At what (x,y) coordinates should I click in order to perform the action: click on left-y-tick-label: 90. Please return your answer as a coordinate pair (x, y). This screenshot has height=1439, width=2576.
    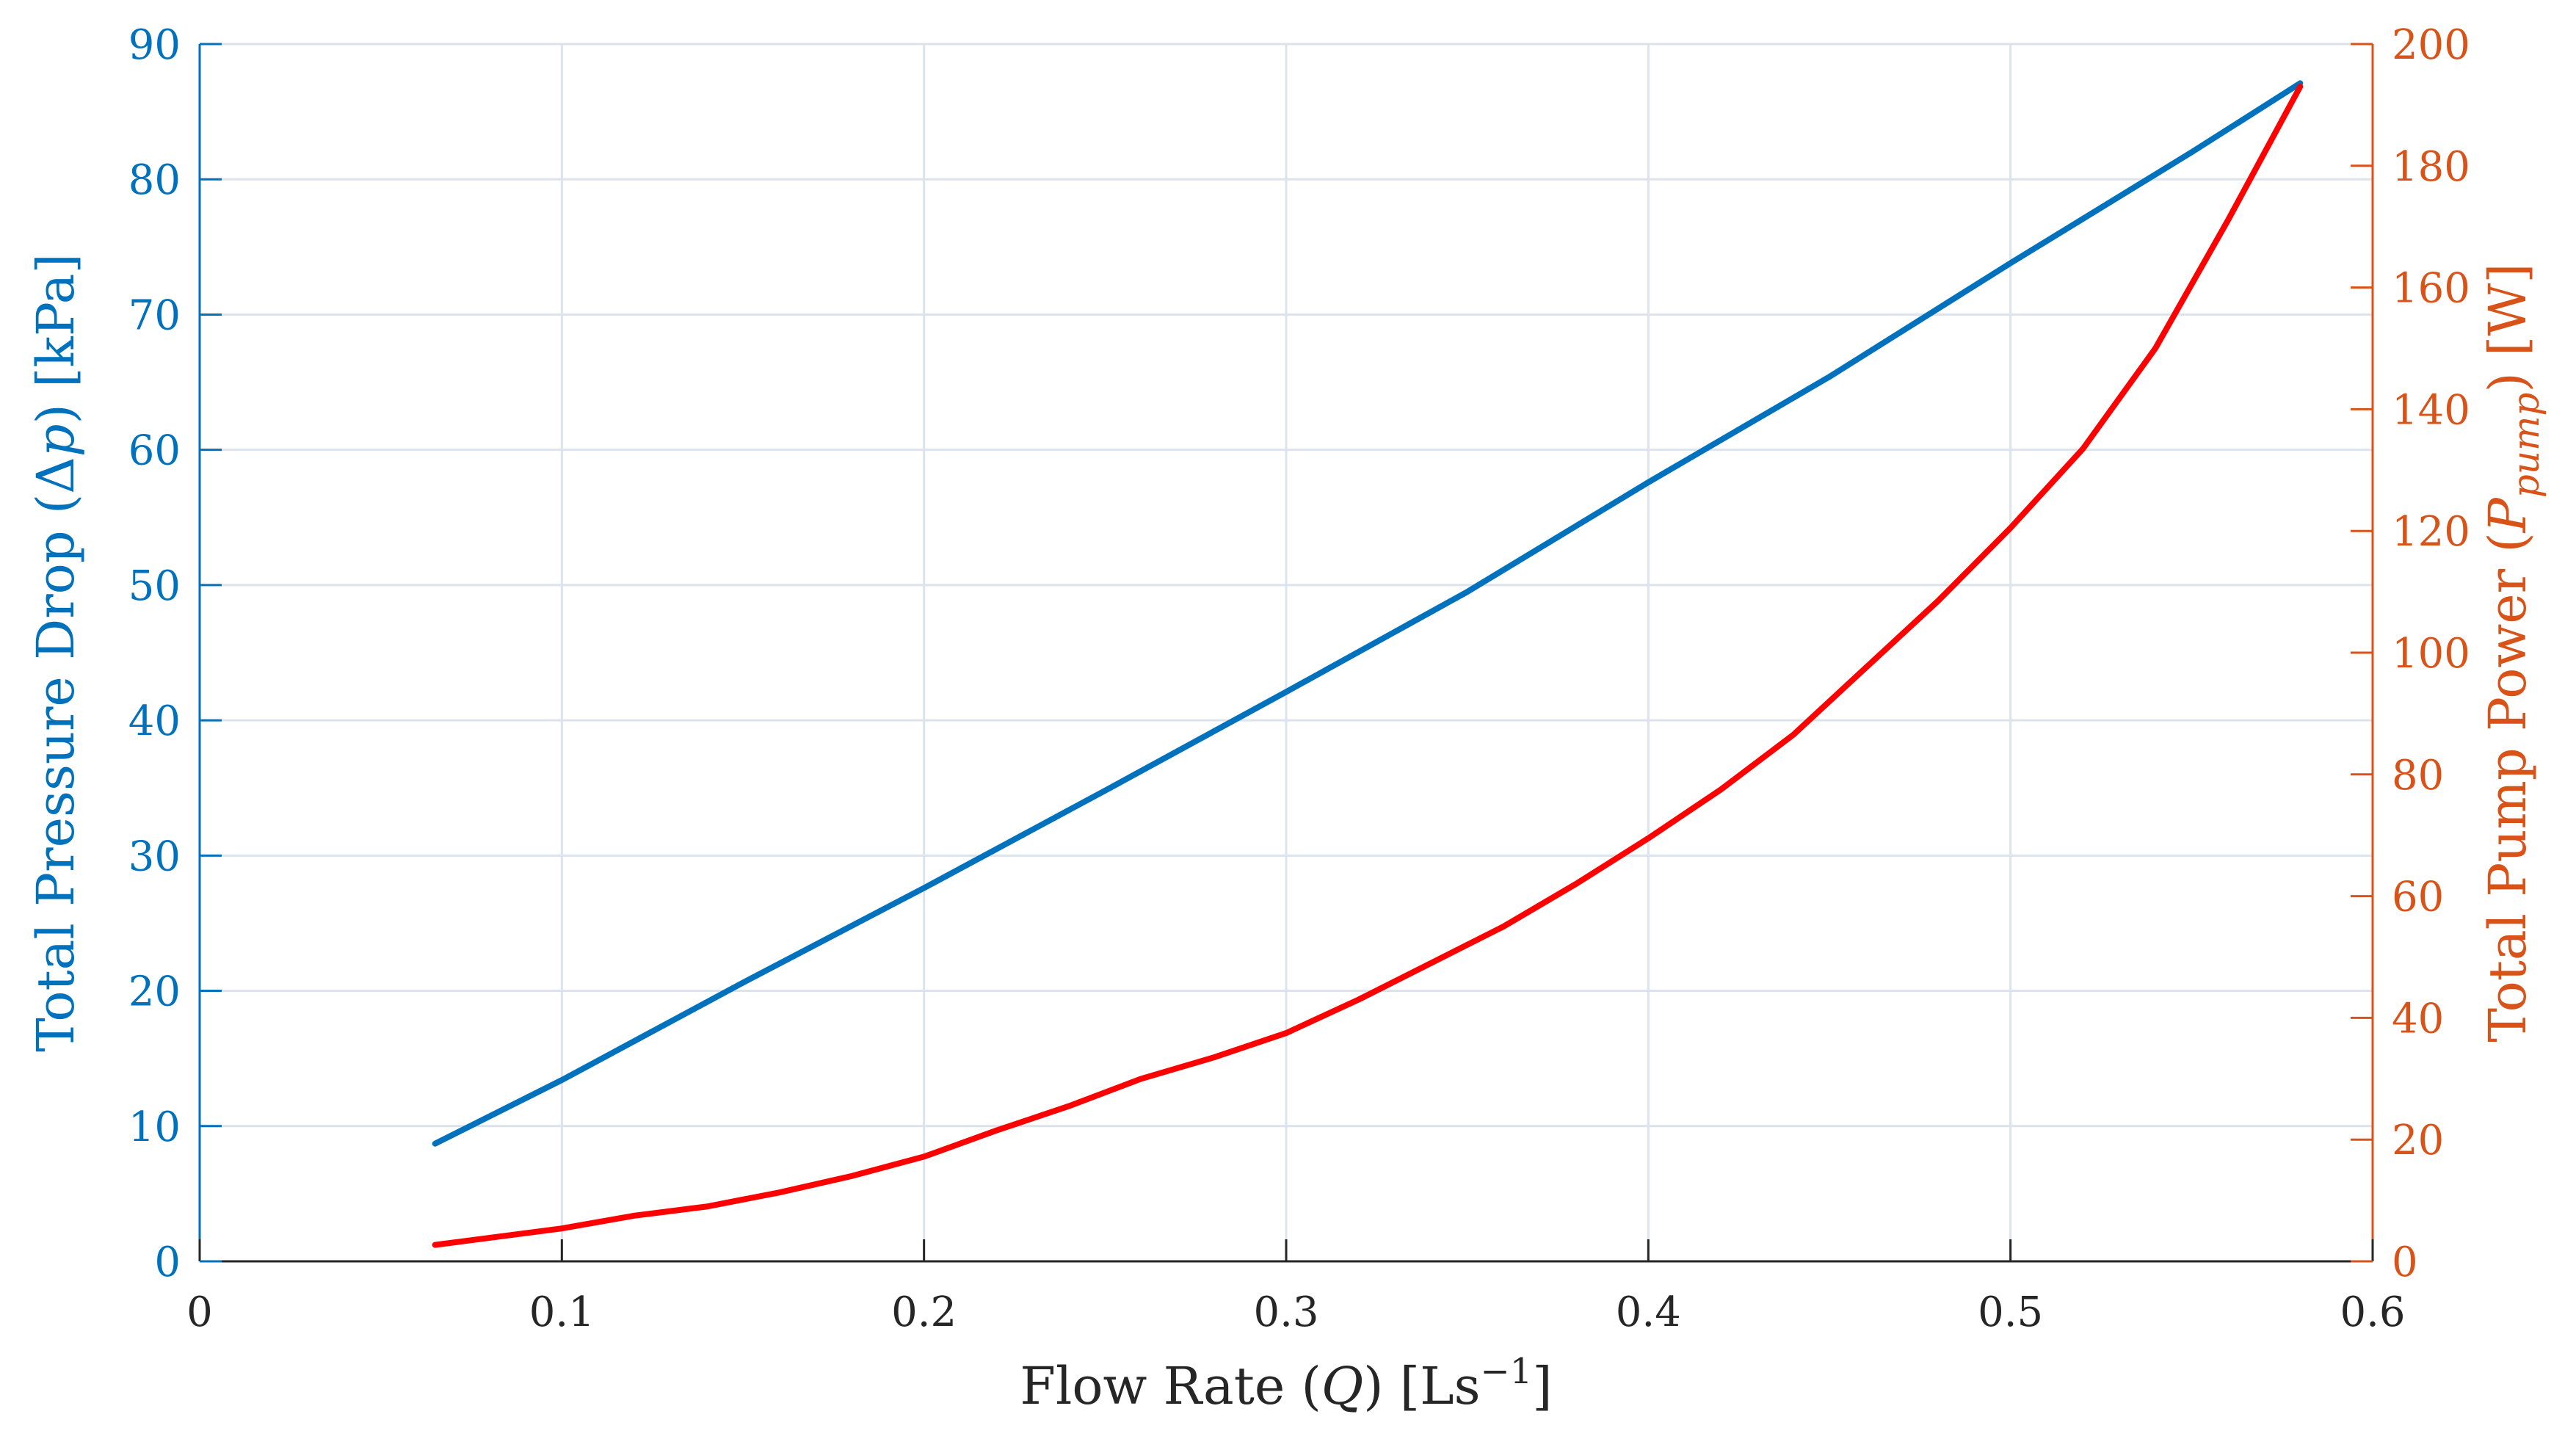
    Looking at the image, I should click on (155, 45).